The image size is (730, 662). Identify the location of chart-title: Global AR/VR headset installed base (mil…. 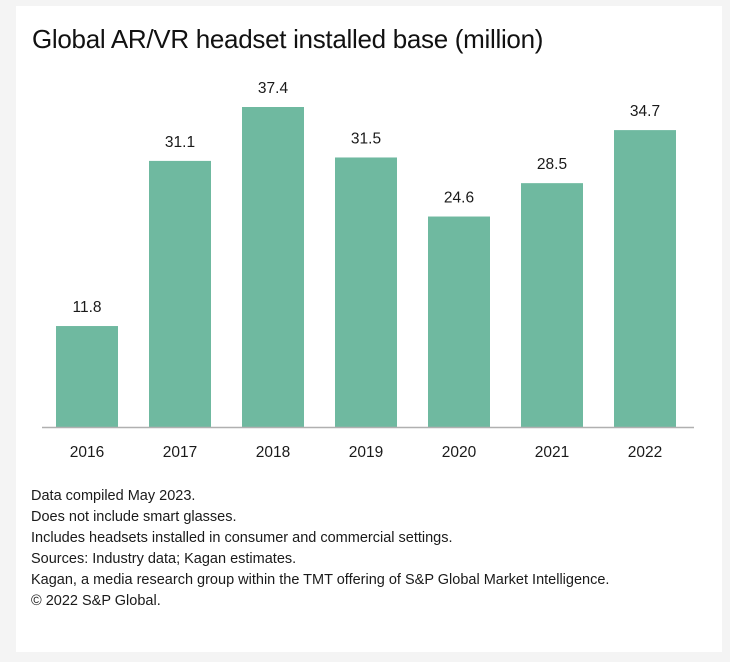
(288, 39).